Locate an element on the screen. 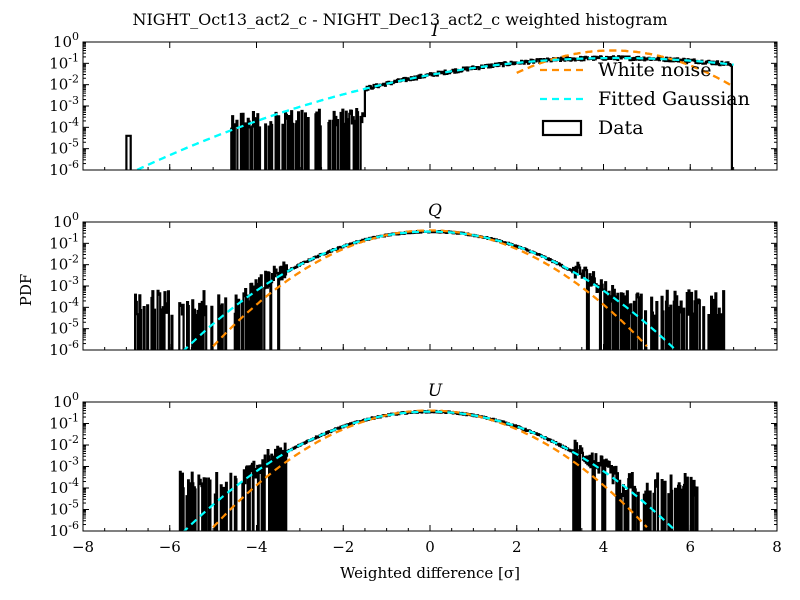  x-tick-label: 2 is located at coordinates (517, 547).